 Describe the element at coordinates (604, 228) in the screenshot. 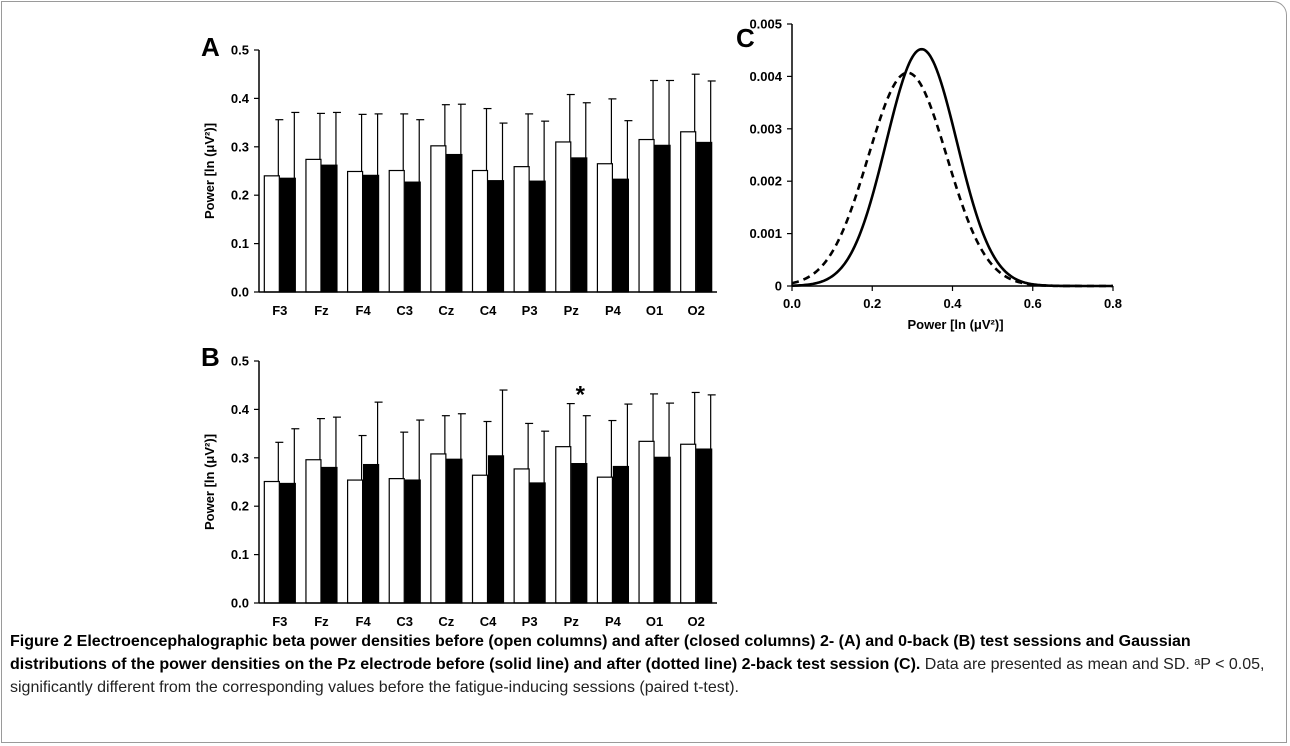

I see `bar-A-P4-open` at that location.